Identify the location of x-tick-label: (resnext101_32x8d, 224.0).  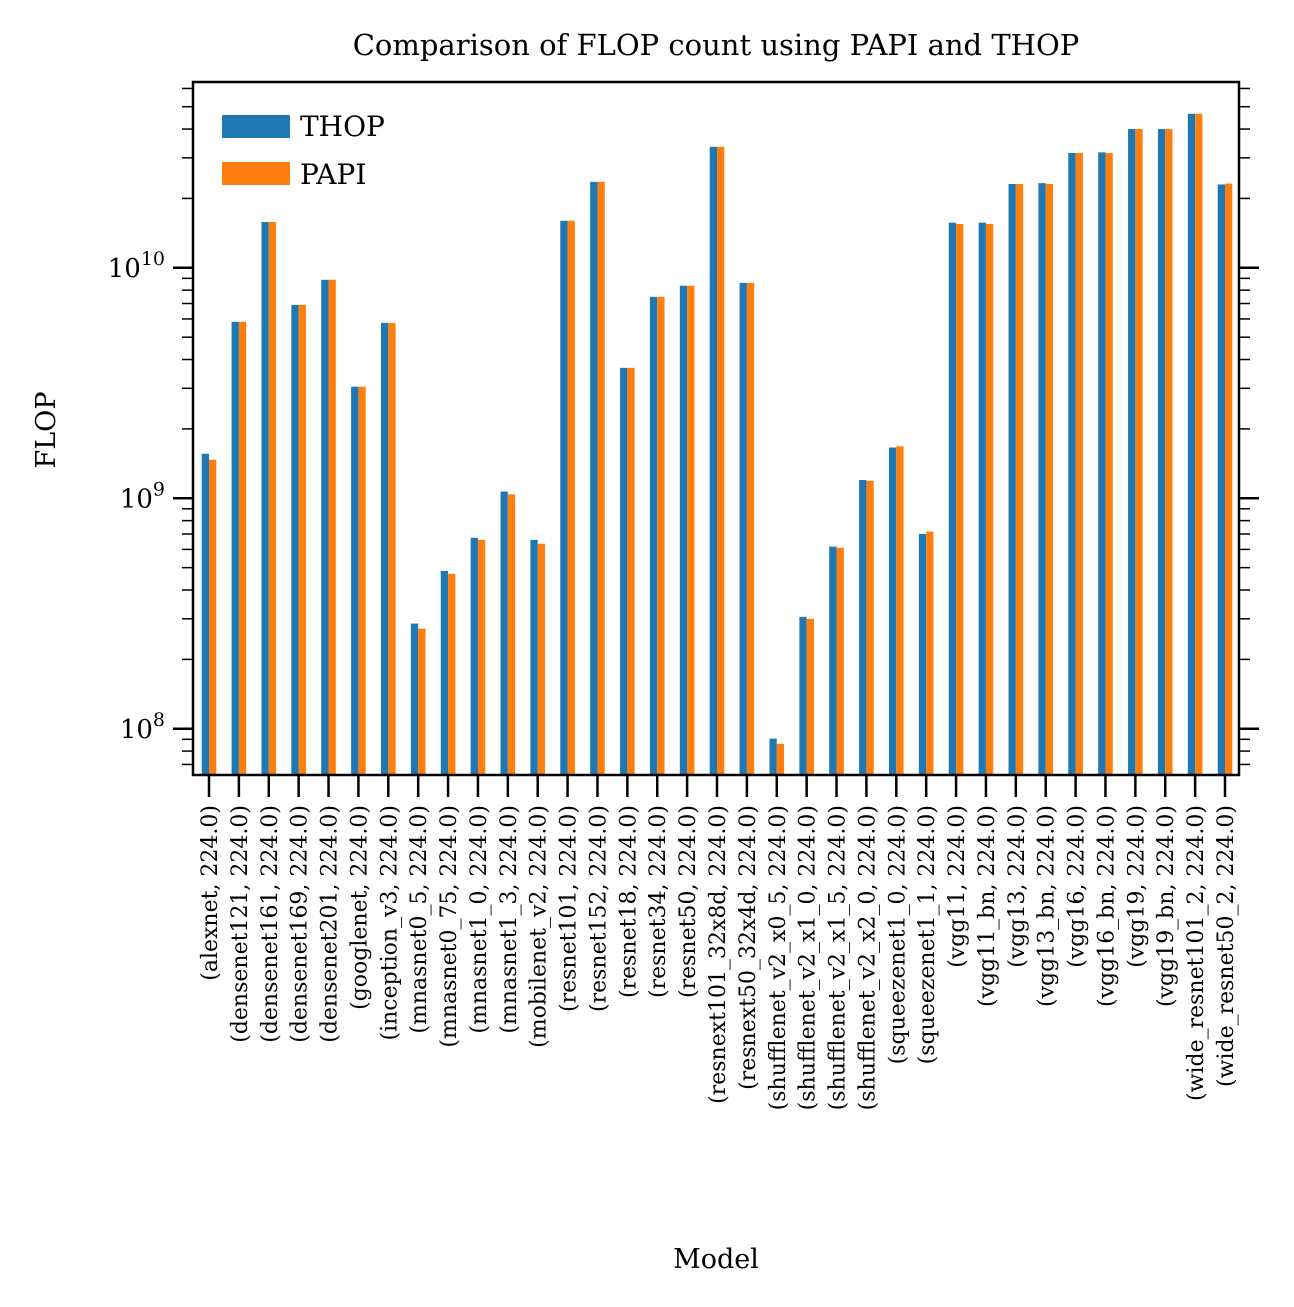
(718, 954).